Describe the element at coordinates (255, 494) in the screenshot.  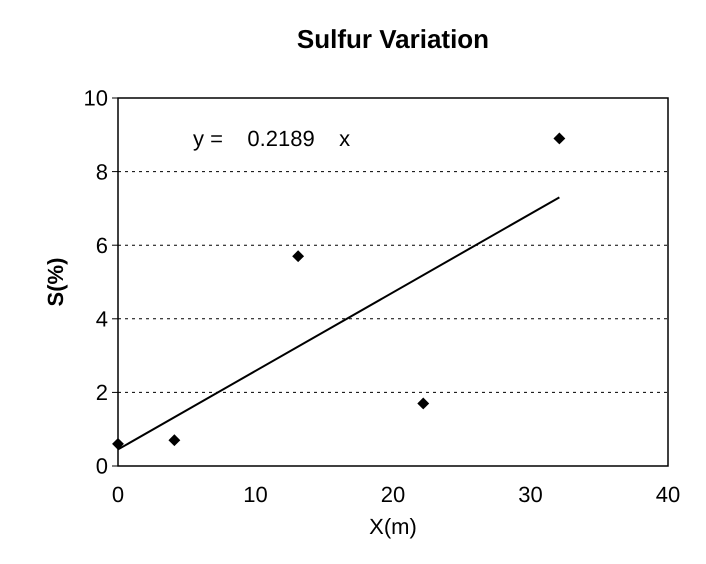
I see `x-tick-label: 10` at that location.